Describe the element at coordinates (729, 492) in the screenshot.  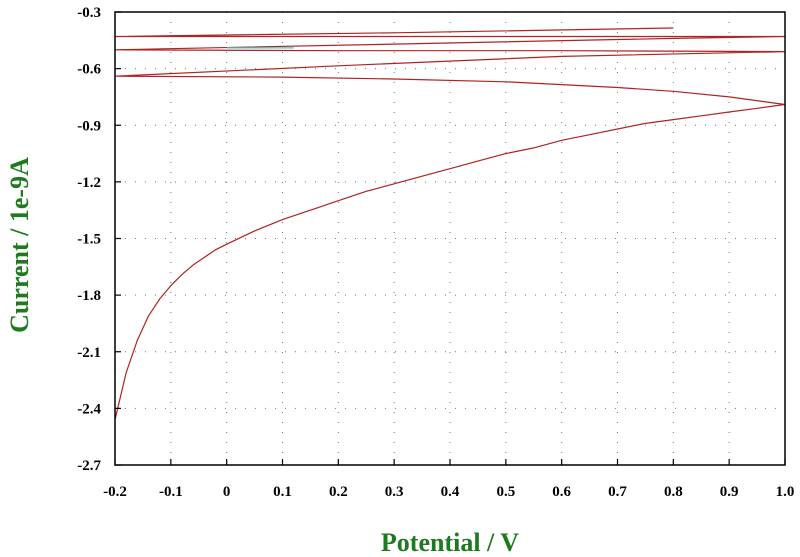
I see `x-tick-label: 0.9` at that location.